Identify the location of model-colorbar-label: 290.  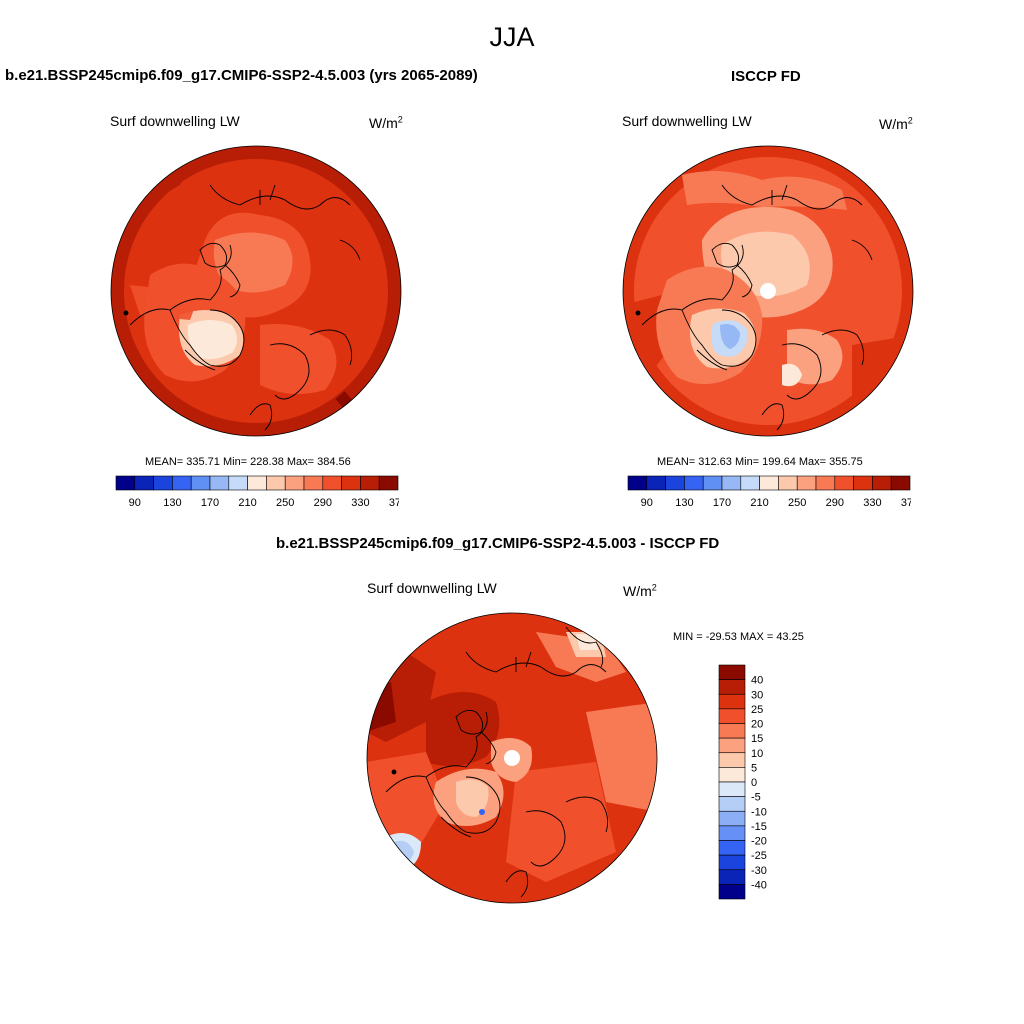
(323, 503).